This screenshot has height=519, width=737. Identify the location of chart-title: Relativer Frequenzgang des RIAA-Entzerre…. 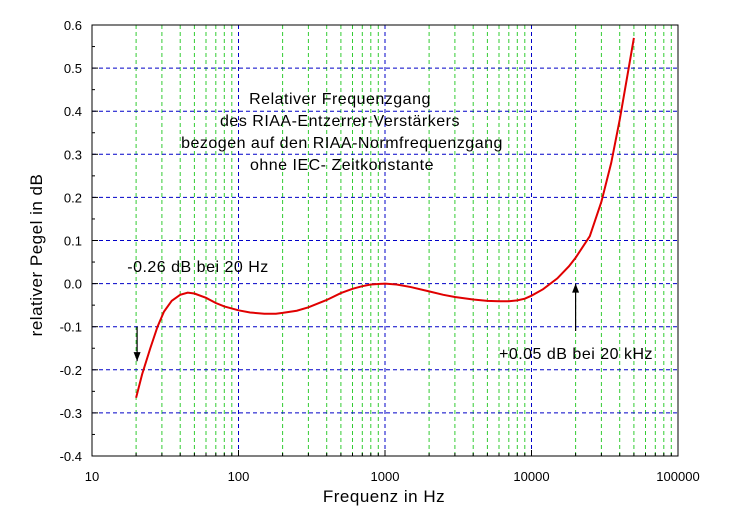
(342, 132).